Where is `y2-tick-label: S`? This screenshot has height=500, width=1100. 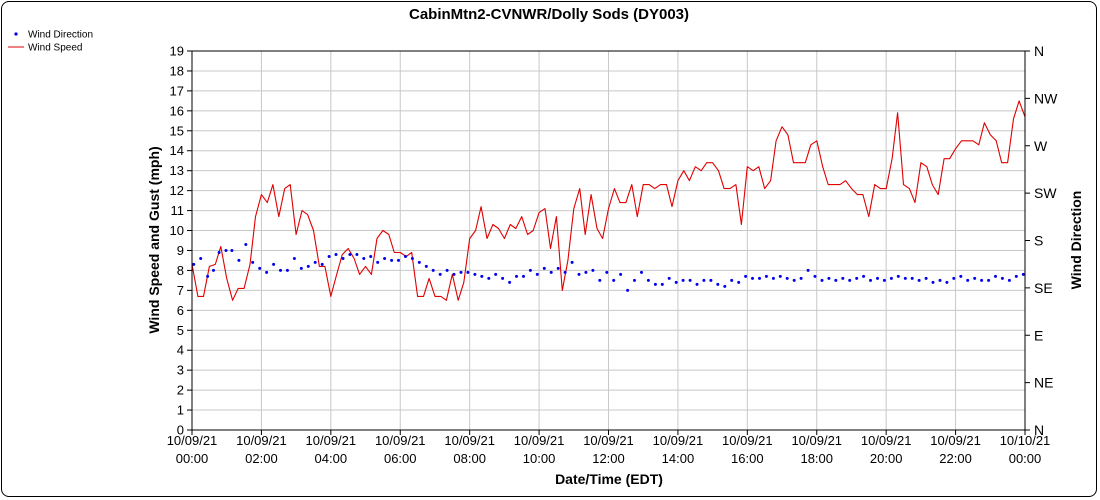 y2-tick-label: S is located at coordinates (1038, 241).